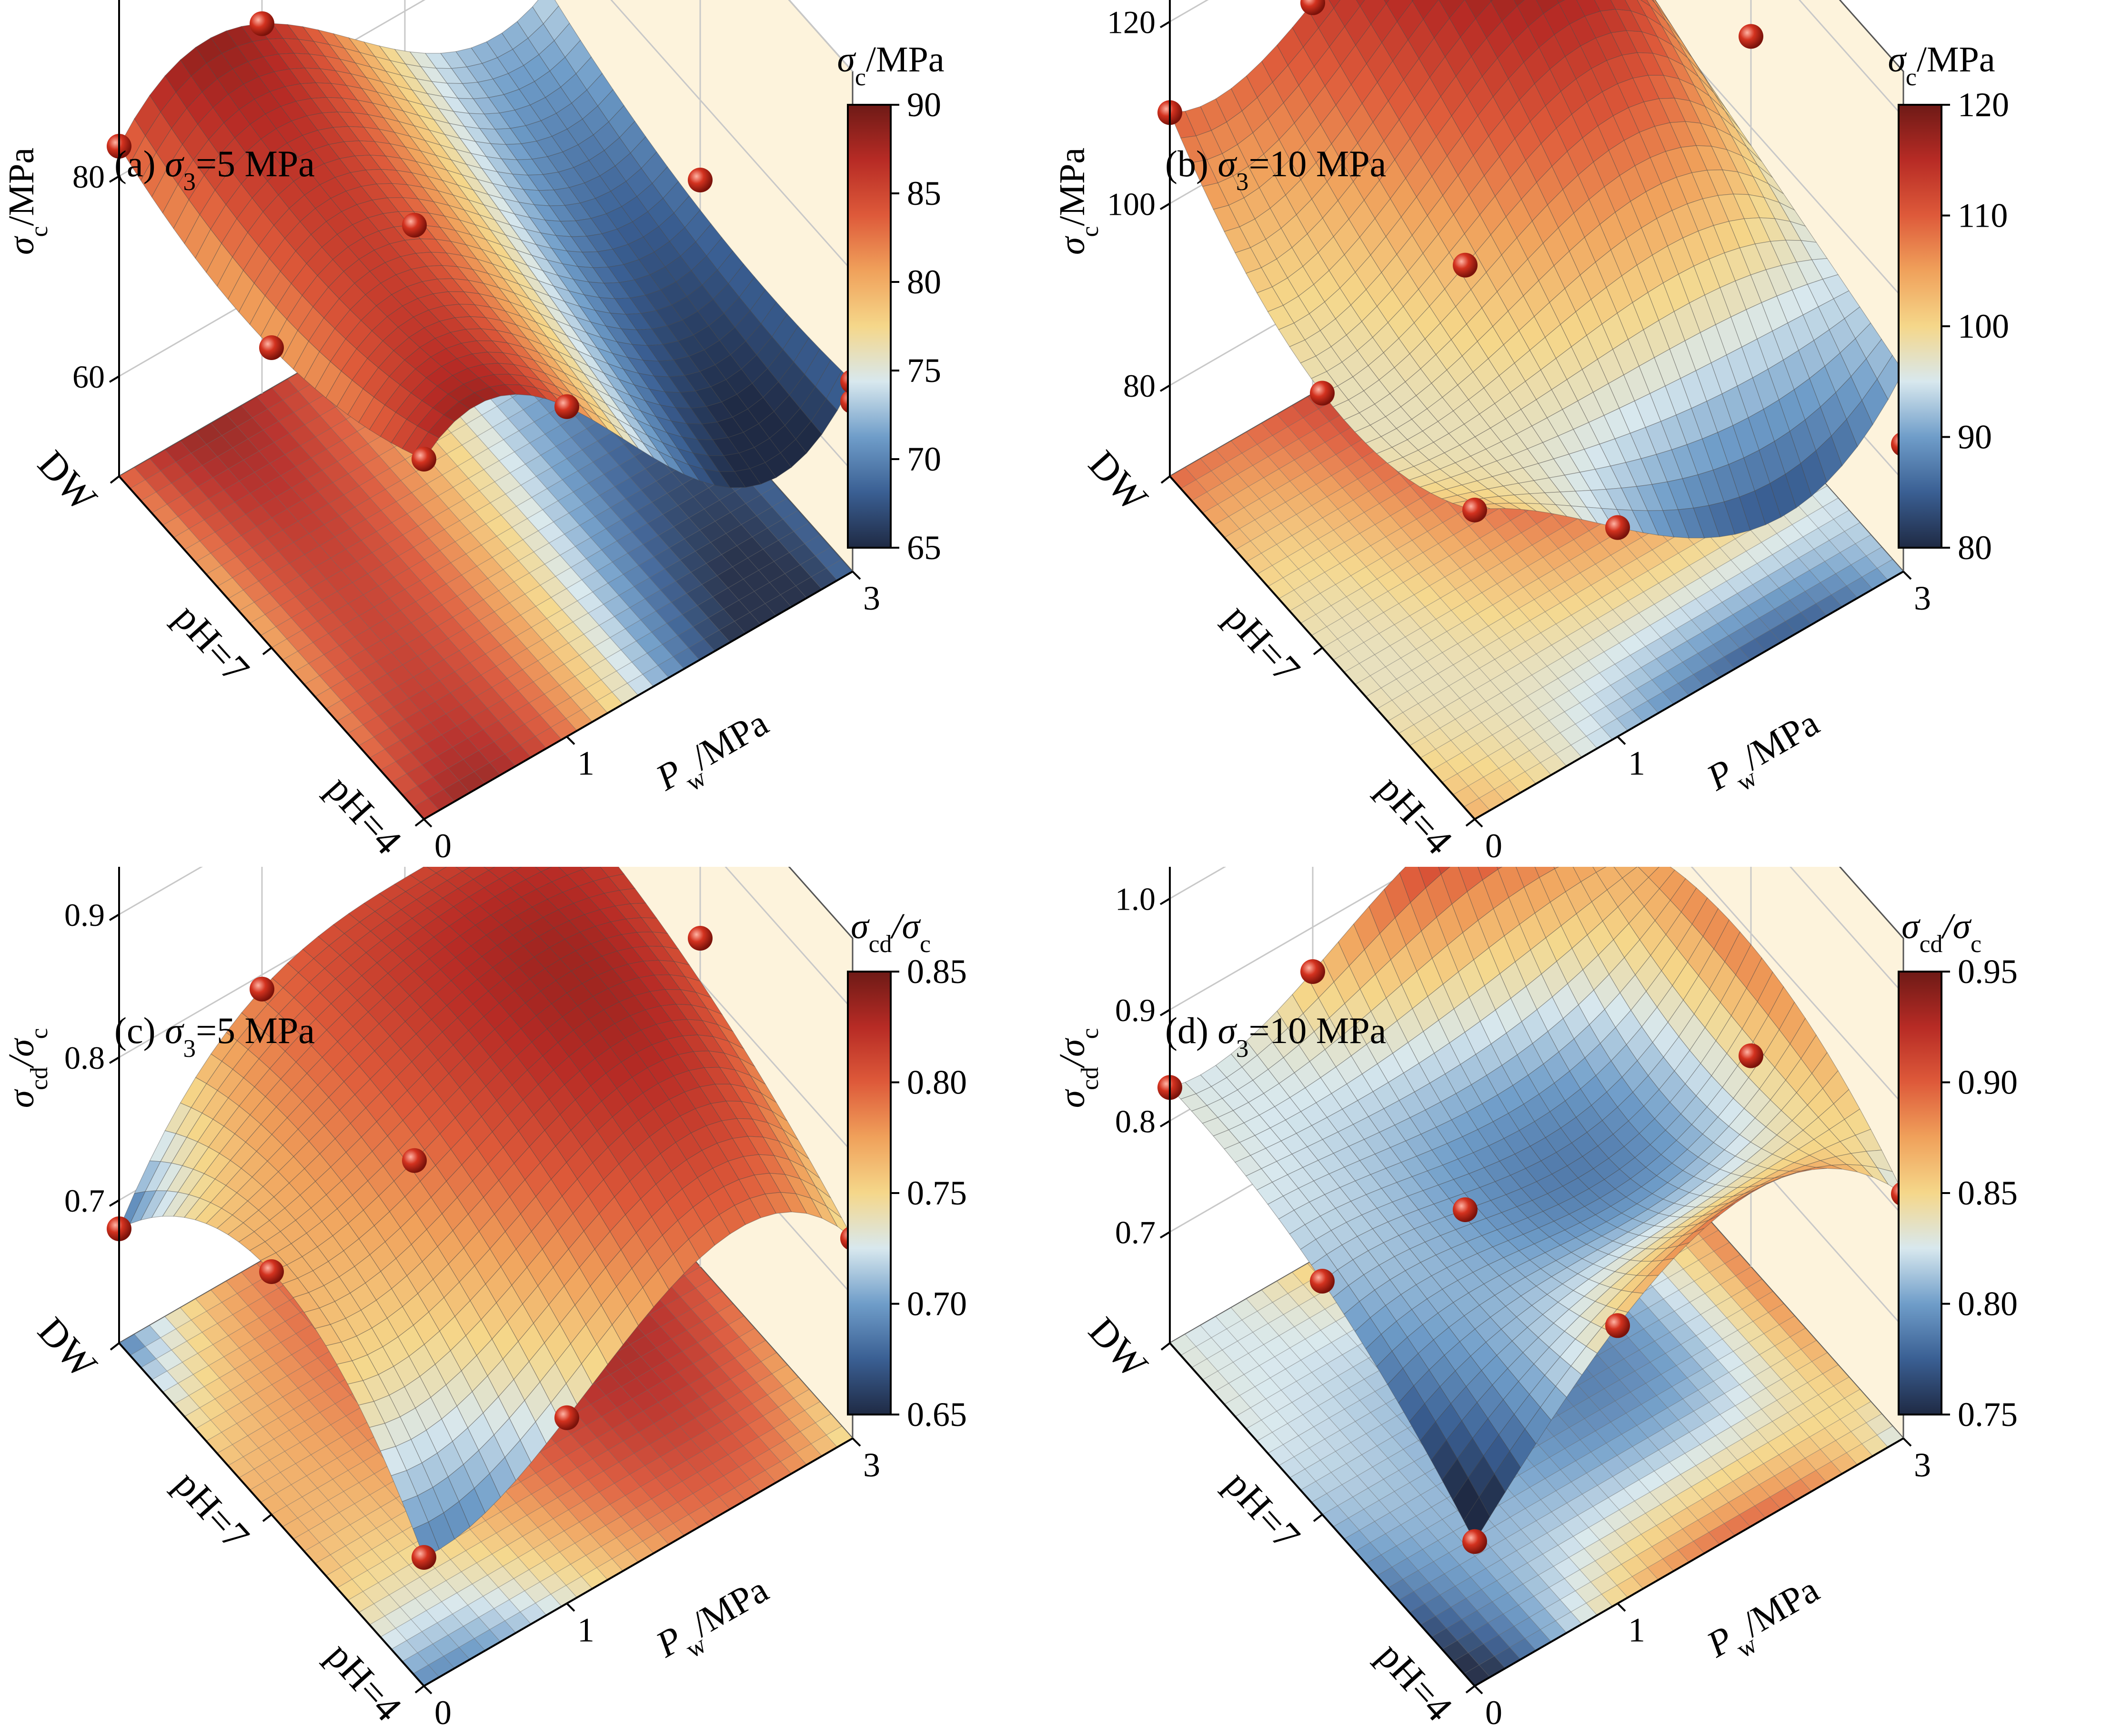 The image size is (2102, 1736). What do you see at coordinates (1135, 1232) in the screenshot?
I see `z-tick-label: 0.7` at bounding box center [1135, 1232].